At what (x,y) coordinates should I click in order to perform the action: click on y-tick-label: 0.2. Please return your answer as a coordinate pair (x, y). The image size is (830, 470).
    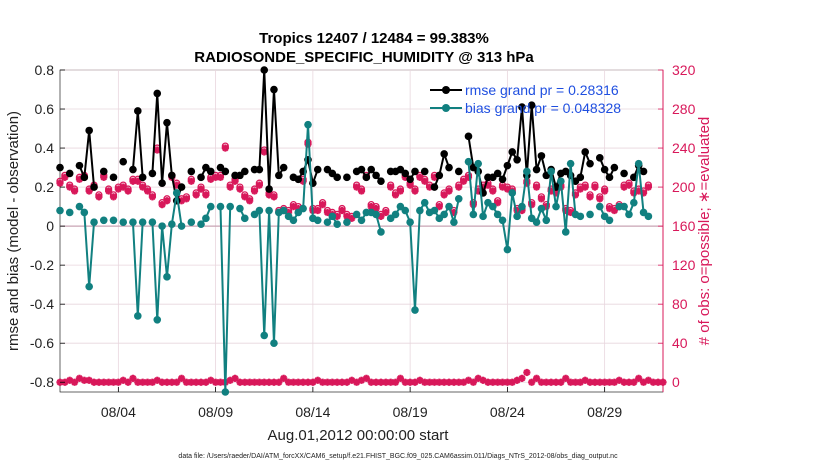
    Looking at the image, I should click on (45, 187).